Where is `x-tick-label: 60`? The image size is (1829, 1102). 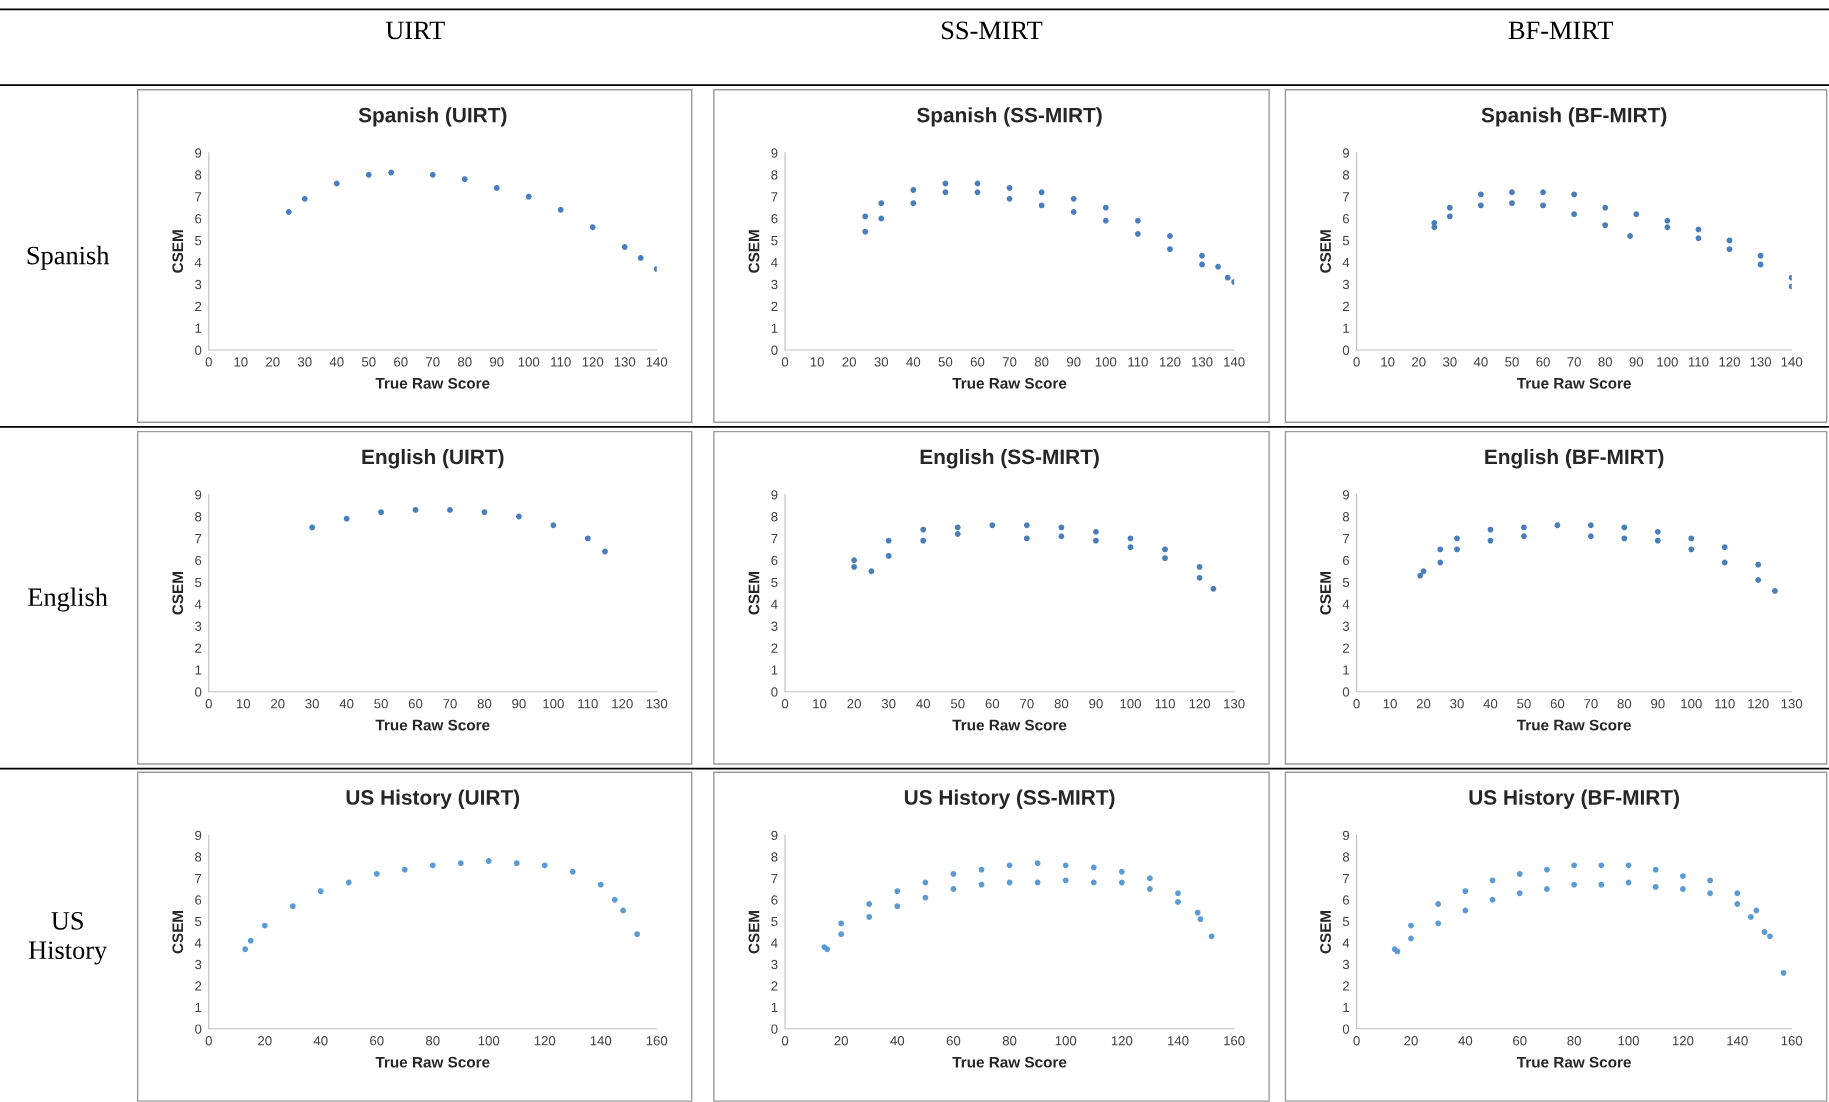 x-tick-label: 60 is located at coordinates (1543, 362).